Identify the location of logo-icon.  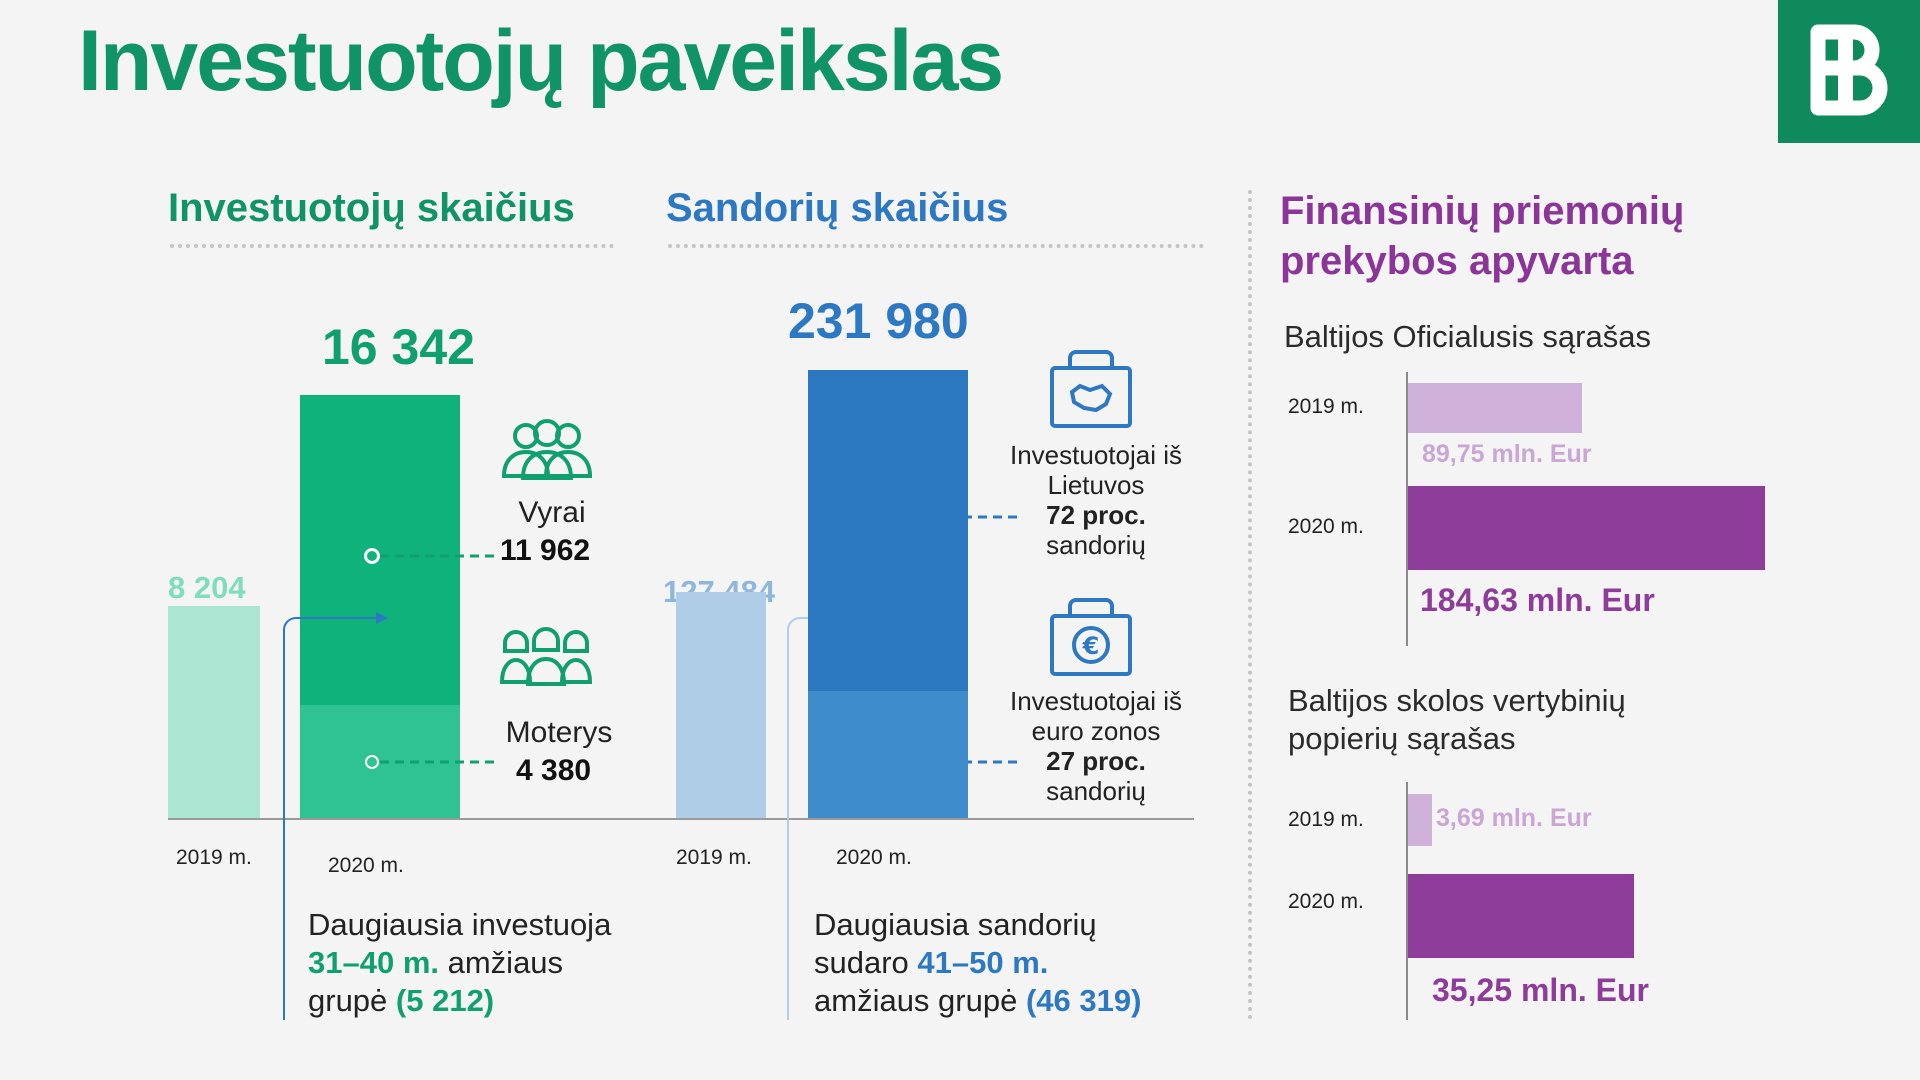
(1849, 70).